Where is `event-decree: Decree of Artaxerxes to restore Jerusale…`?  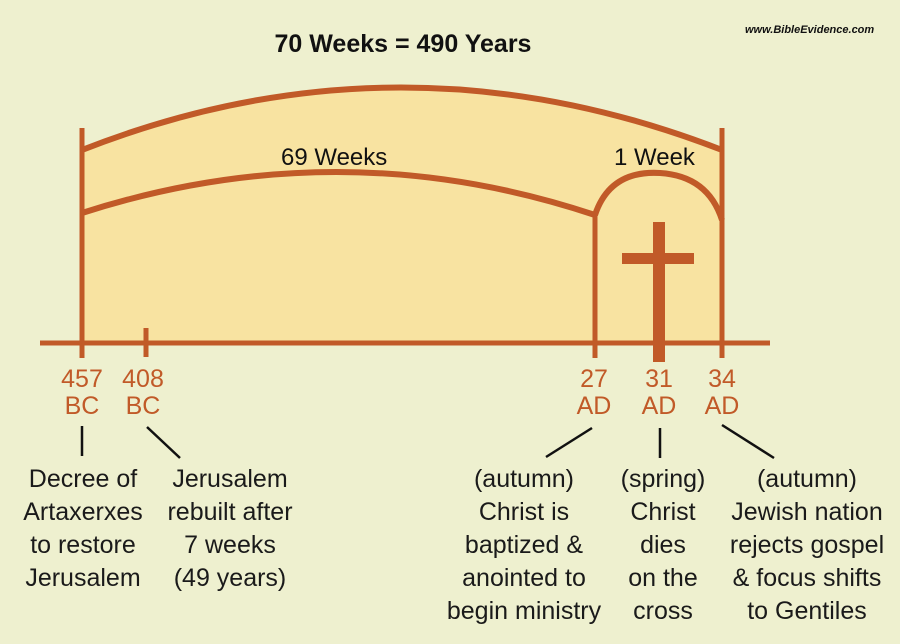
event-decree: Decree of Artaxerxes to restore Jerusale… is located at coordinates (89, 529).